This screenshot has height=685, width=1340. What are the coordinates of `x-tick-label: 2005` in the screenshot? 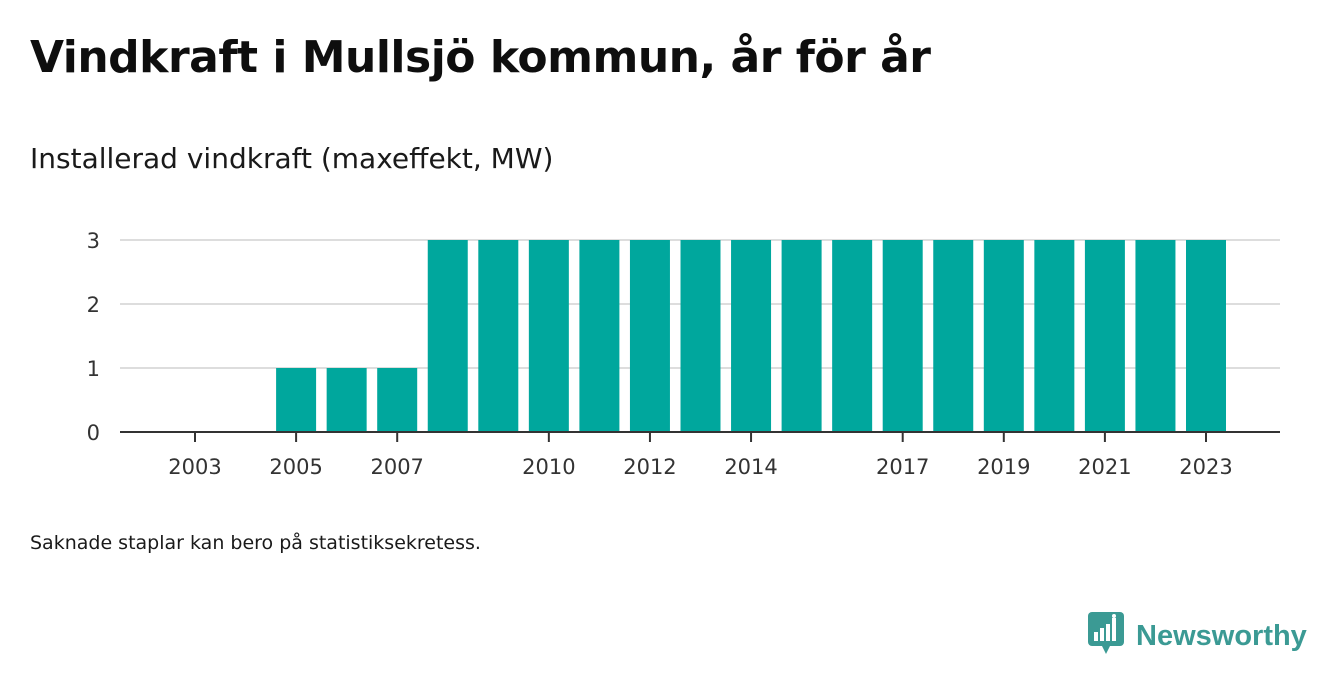 It's located at (295, 467).